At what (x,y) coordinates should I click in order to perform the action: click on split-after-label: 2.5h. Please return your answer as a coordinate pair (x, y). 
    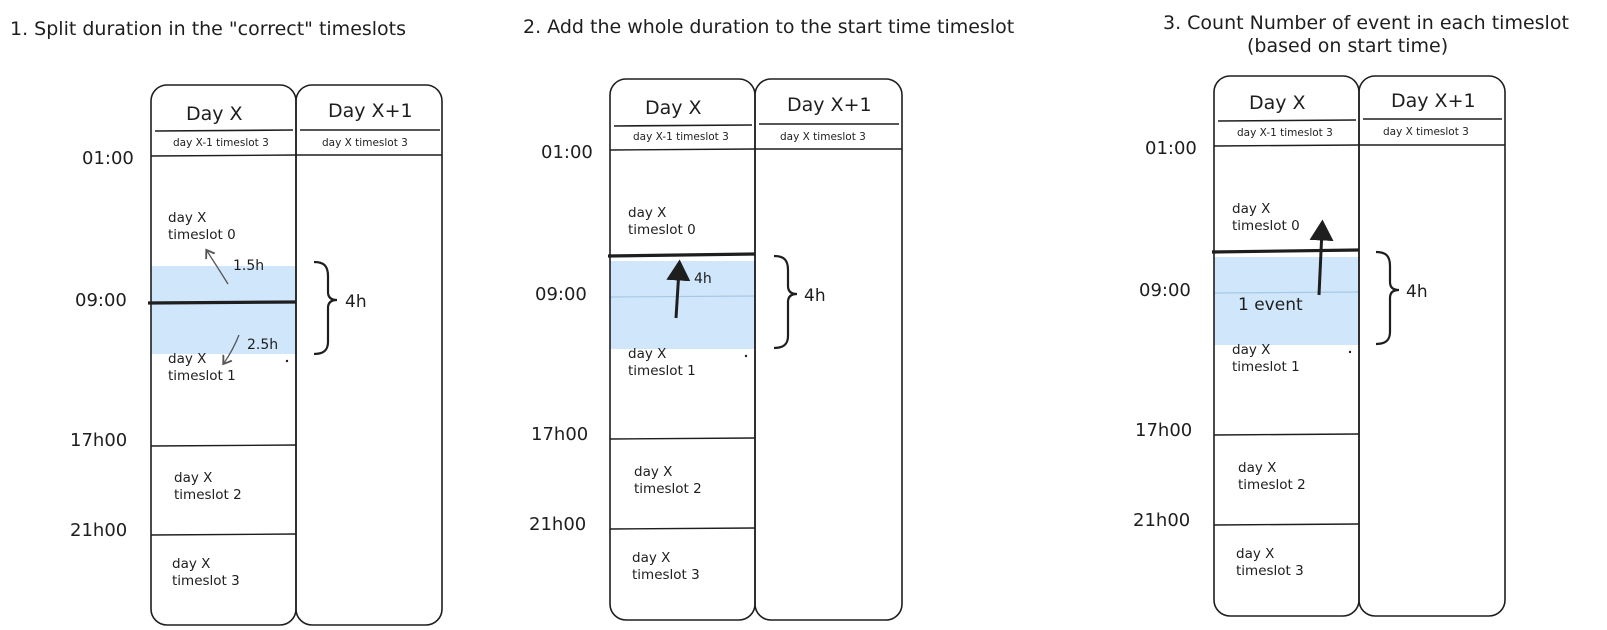
    Looking at the image, I should click on (262, 345).